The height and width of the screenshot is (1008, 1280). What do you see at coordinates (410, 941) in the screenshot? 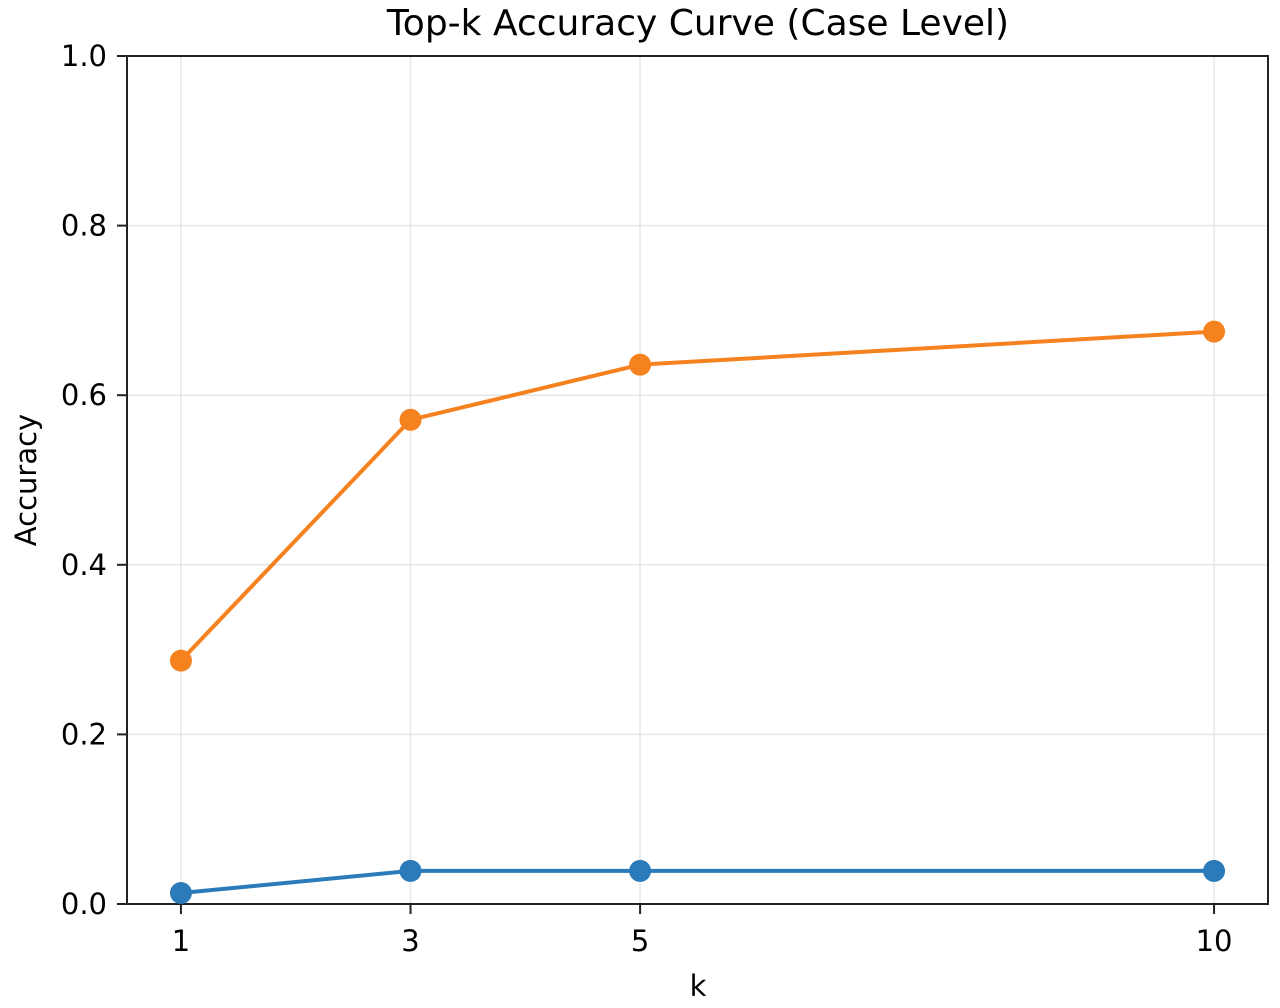
I see `x-tick-label: 3` at bounding box center [410, 941].